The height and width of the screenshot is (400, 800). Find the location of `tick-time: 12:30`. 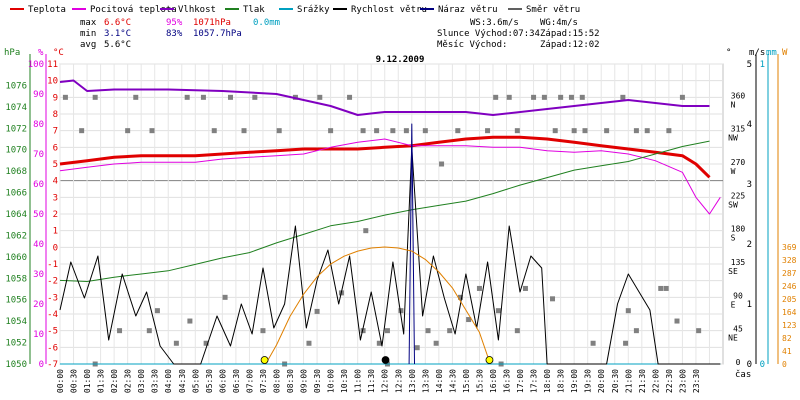

tick-time: 12:30 is located at coordinates (398, 381).